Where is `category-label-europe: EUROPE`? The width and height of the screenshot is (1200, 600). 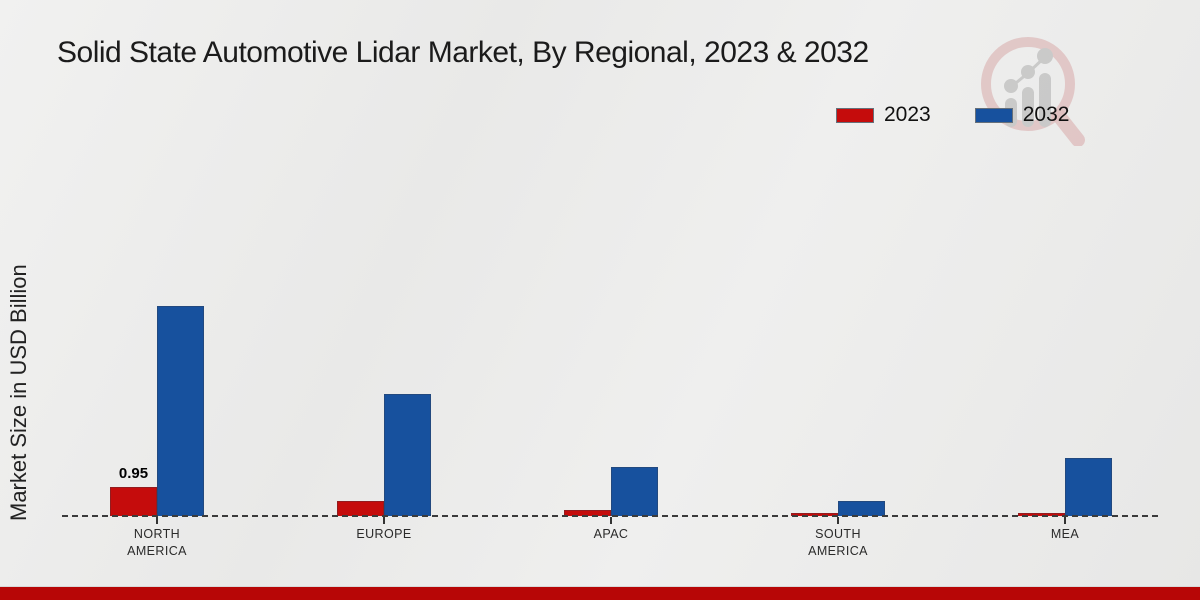 category-label-europe: EUROPE is located at coordinates (384, 534).